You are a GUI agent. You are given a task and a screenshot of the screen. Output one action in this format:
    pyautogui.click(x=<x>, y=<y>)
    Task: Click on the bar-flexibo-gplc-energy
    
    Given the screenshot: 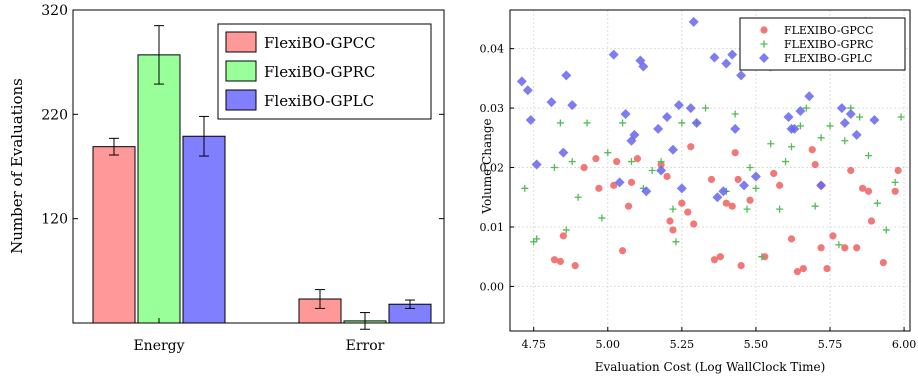 What is the action you would take?
    pyautogui.click(x=204, y=229)
    